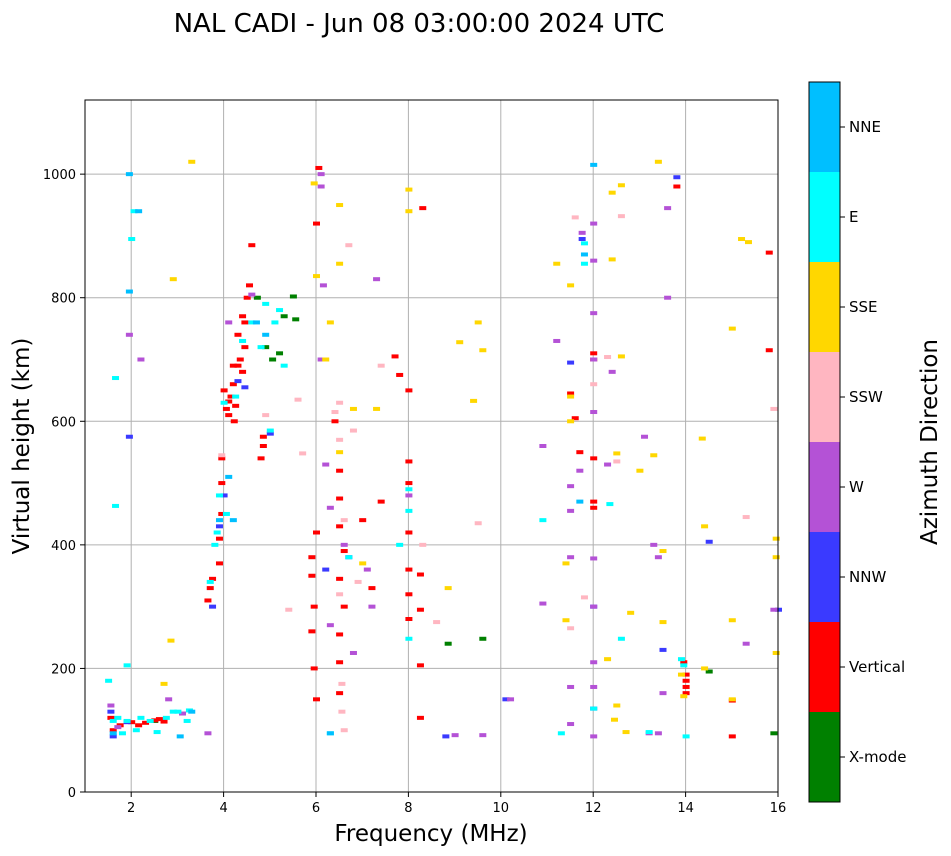 This screenshot has width=951, height=856. What do you see at coordinates (824, 442) in the screenshot?
I see `colorbar-frame` at bounding box center [824, 442].